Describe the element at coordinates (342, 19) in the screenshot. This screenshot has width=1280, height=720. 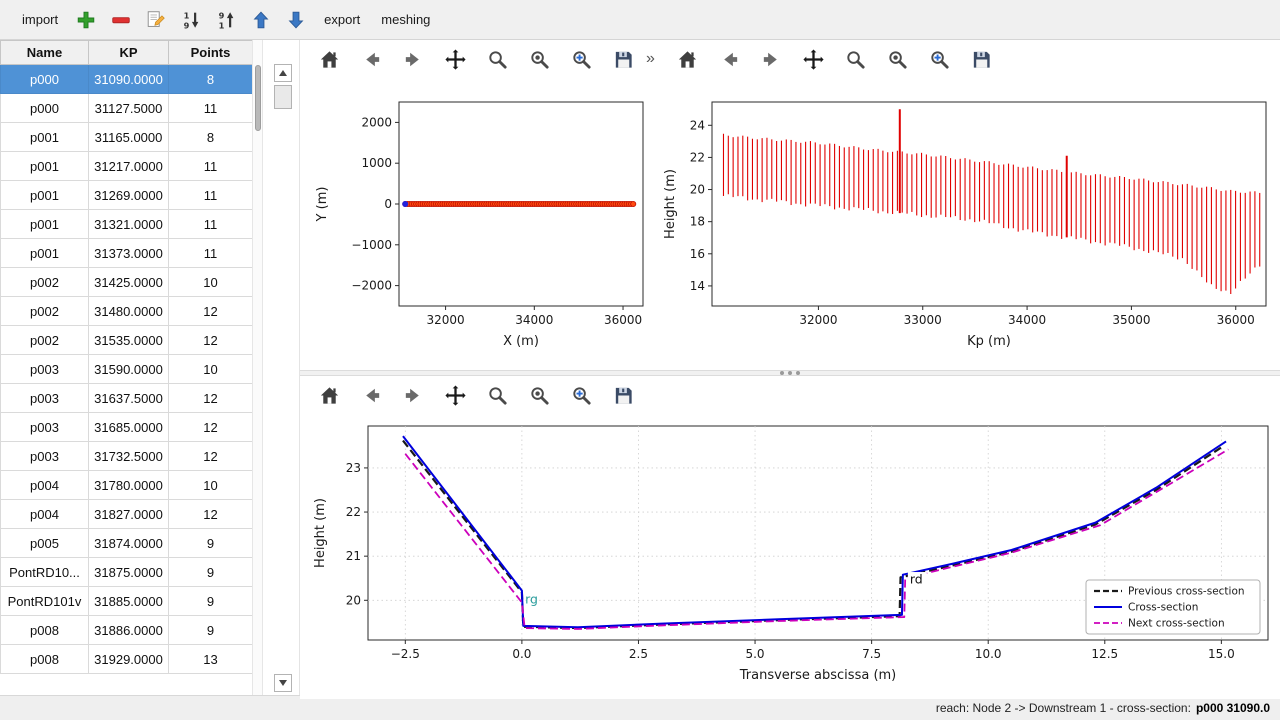
I see `export-button: export` at that location.